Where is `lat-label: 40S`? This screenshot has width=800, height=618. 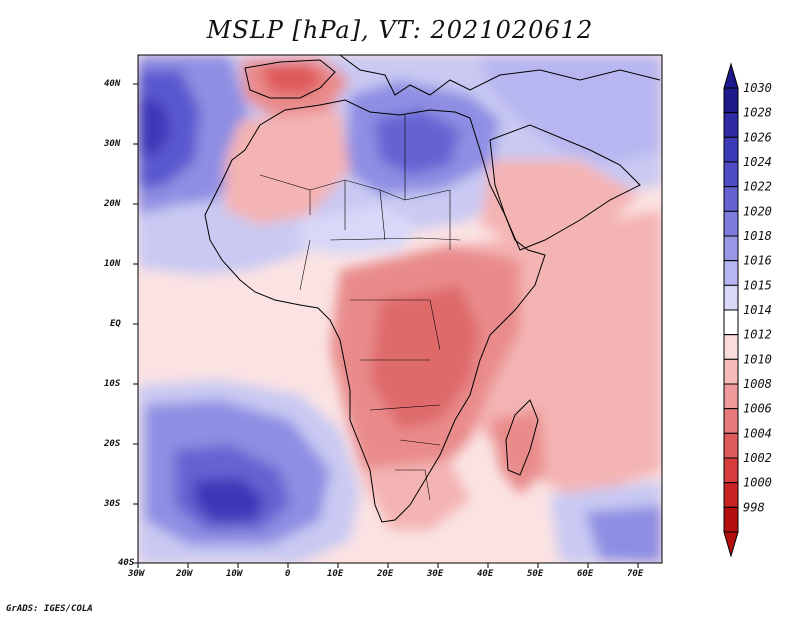
lat-label: 40S is located at coordinates (126, 563).